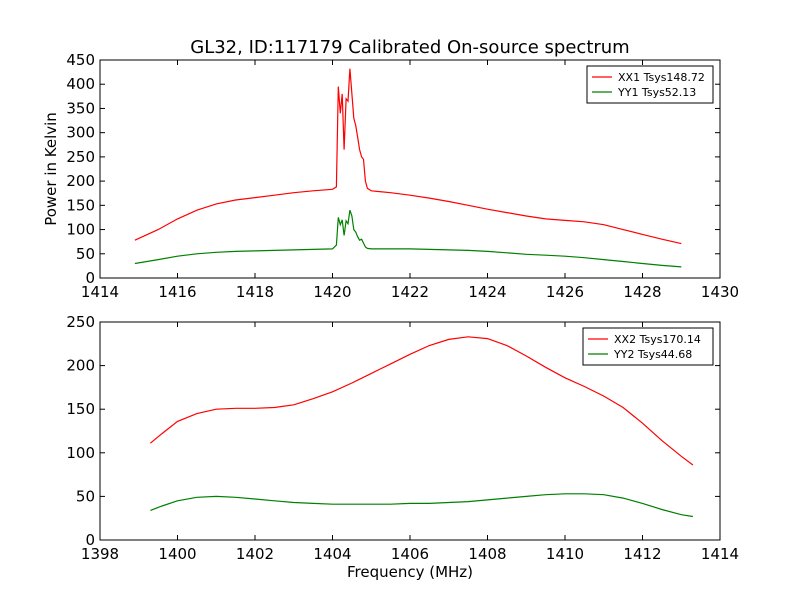 This screenshot has width=800, height=600. I want to click on legend: XX1 Tsys148.72 YY1 Tsys52.13, so click(650, 84).